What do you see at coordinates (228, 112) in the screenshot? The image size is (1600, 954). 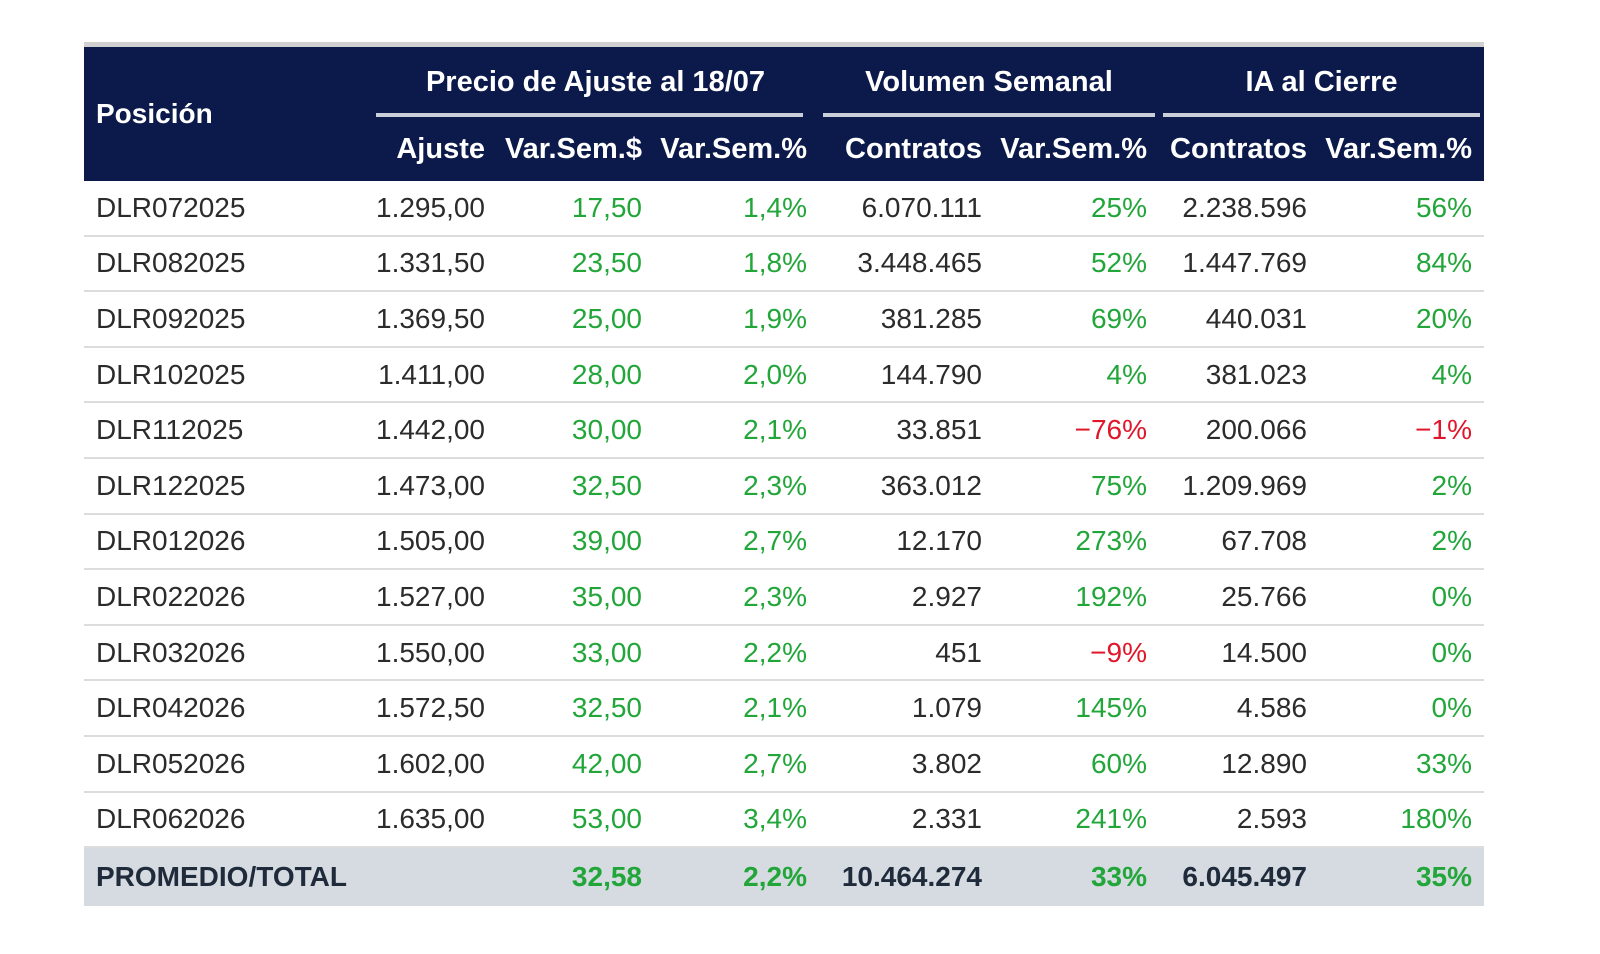 I see `header-position: Posición` at bounding box center [228, 112].